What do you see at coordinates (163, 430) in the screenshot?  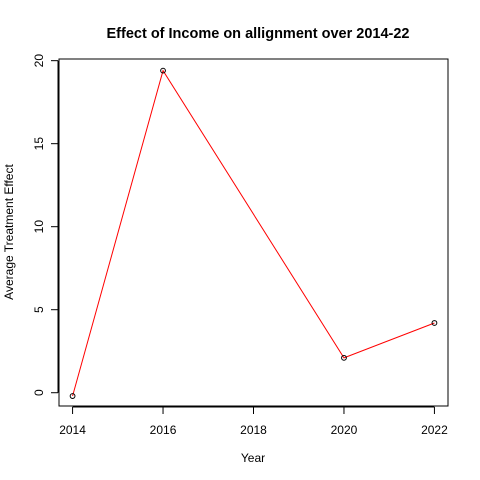 I see `x-tick-label: 2016` at bounding box center [163, 430].